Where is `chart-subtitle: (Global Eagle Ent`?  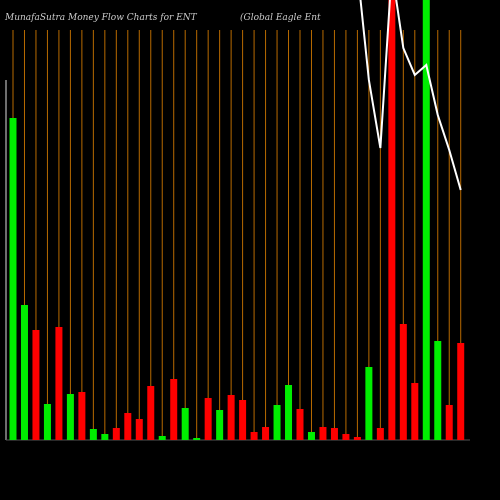 chart-subtitle: (Global Eagle Ent is located at coordinates (280, 17).